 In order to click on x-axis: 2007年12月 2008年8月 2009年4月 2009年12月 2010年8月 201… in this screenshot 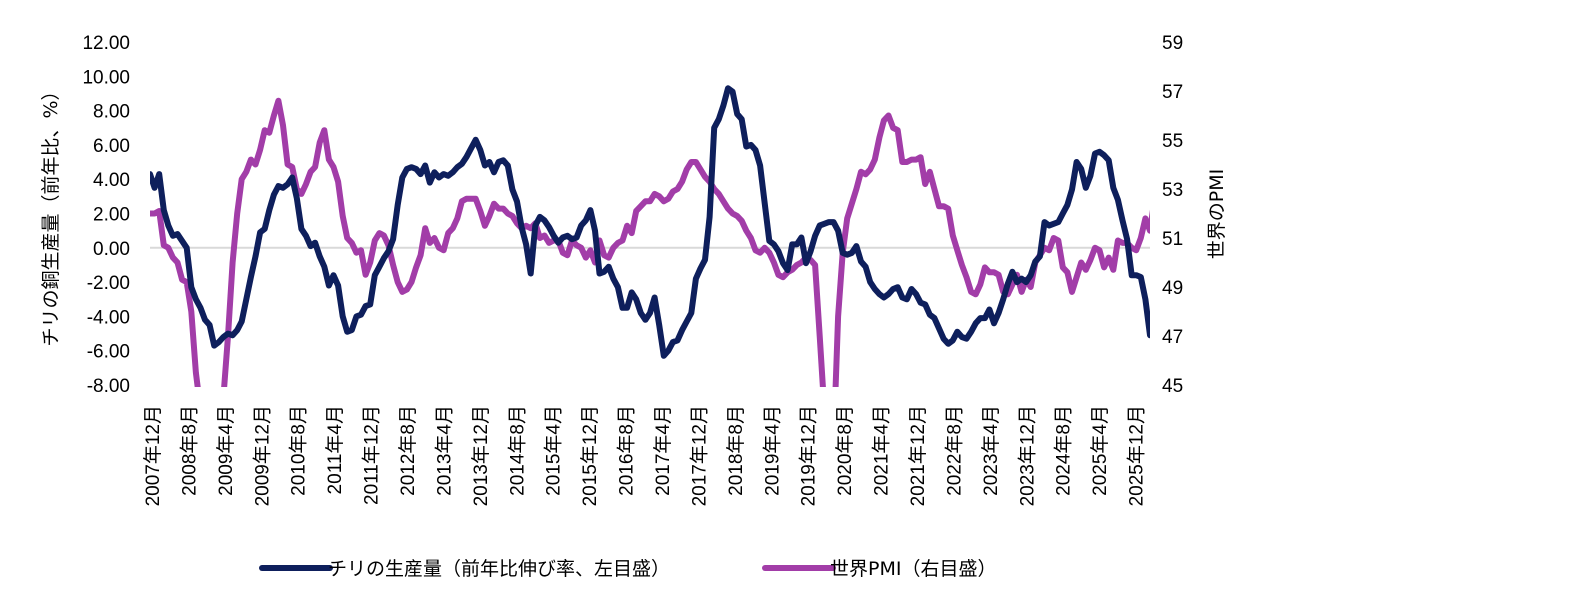, I will do `click(645, 455)`.